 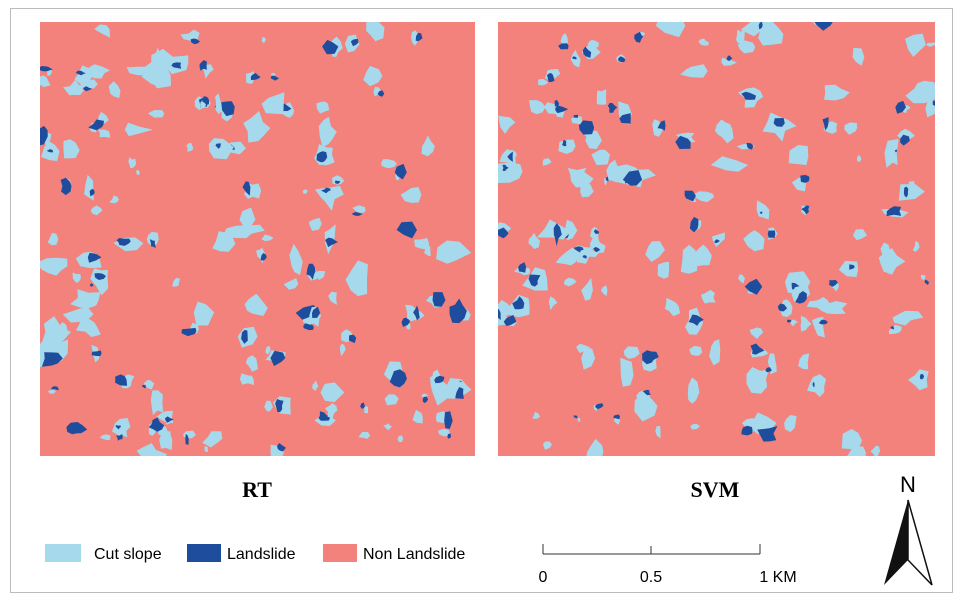 What do you see at coordinates (257, 489) in the screenshot?
I see `panel-label: RT` at bounding box center [257, 489].